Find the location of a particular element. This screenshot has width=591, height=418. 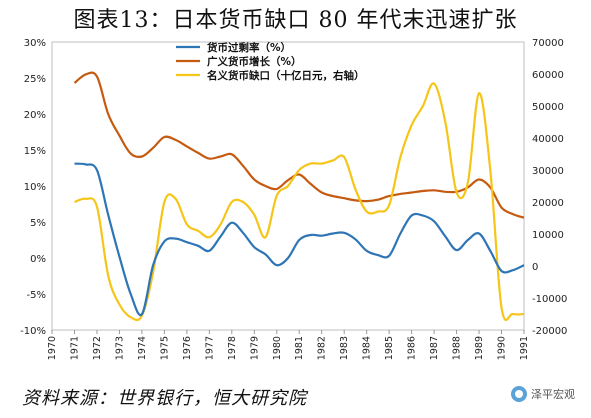

x-tick-label: 1973 is located at coordinates (119, 348).